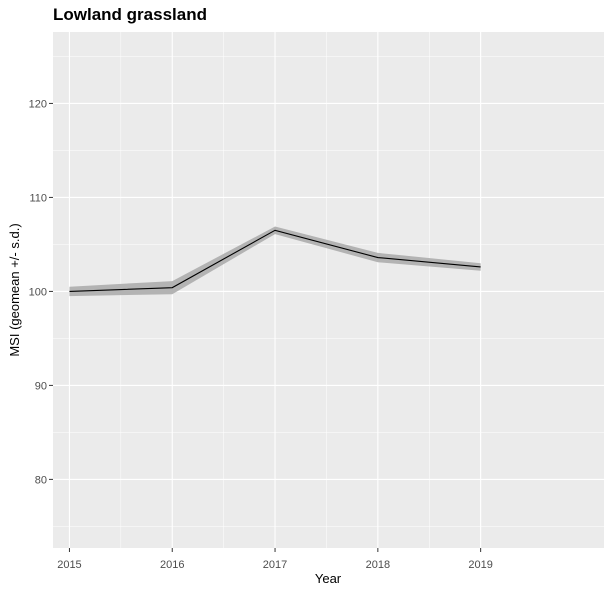 The height and width of the screenshot is (594, 611). I want to click on y-axis-title: MSI (geomean +/- s.d.), so click(14, 289).